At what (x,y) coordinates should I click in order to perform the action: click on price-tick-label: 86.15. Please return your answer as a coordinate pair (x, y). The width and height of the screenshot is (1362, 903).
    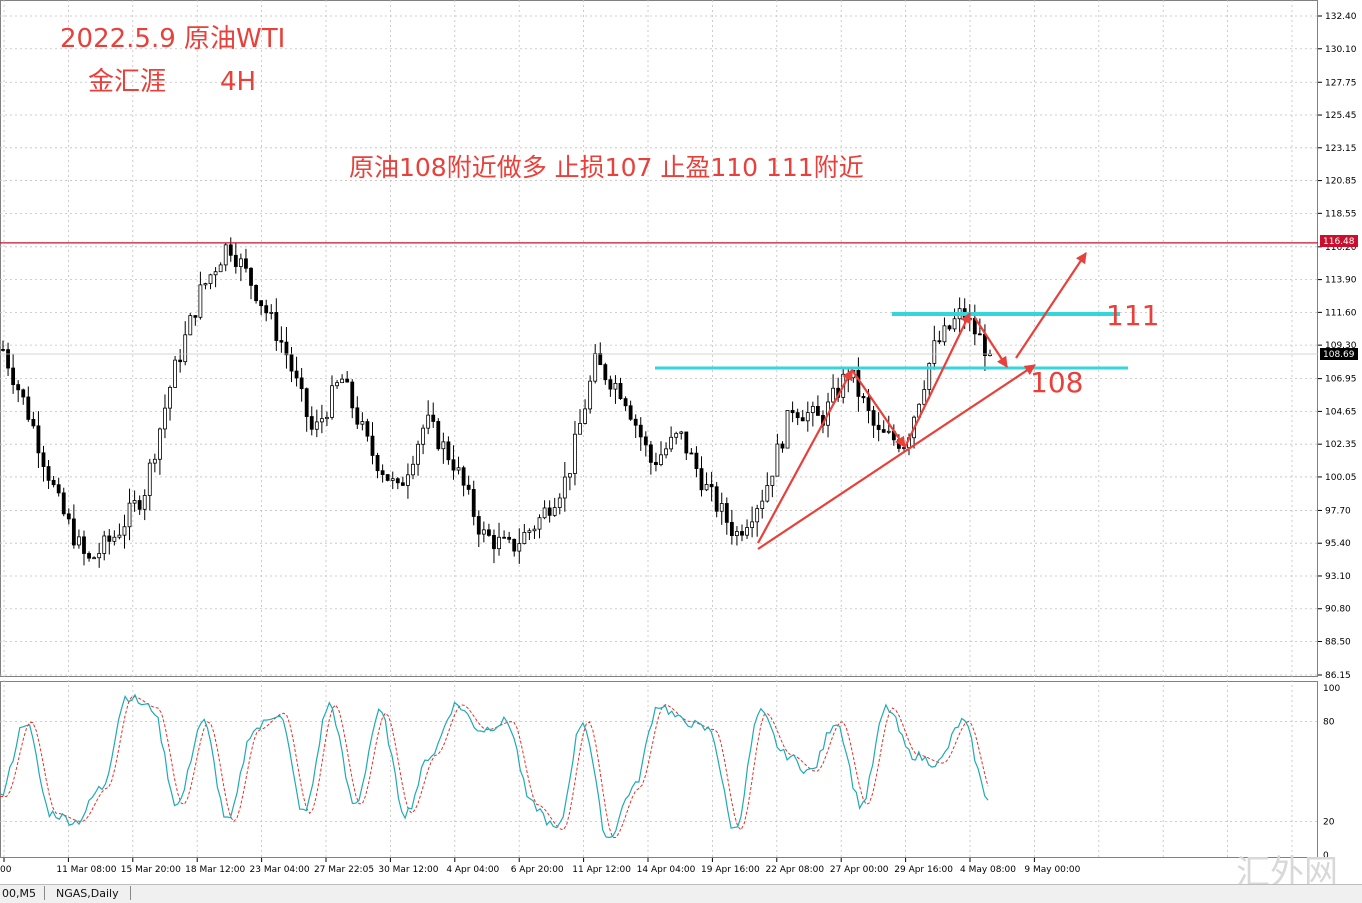
    Looking at the image, I should click on (1338, 676).